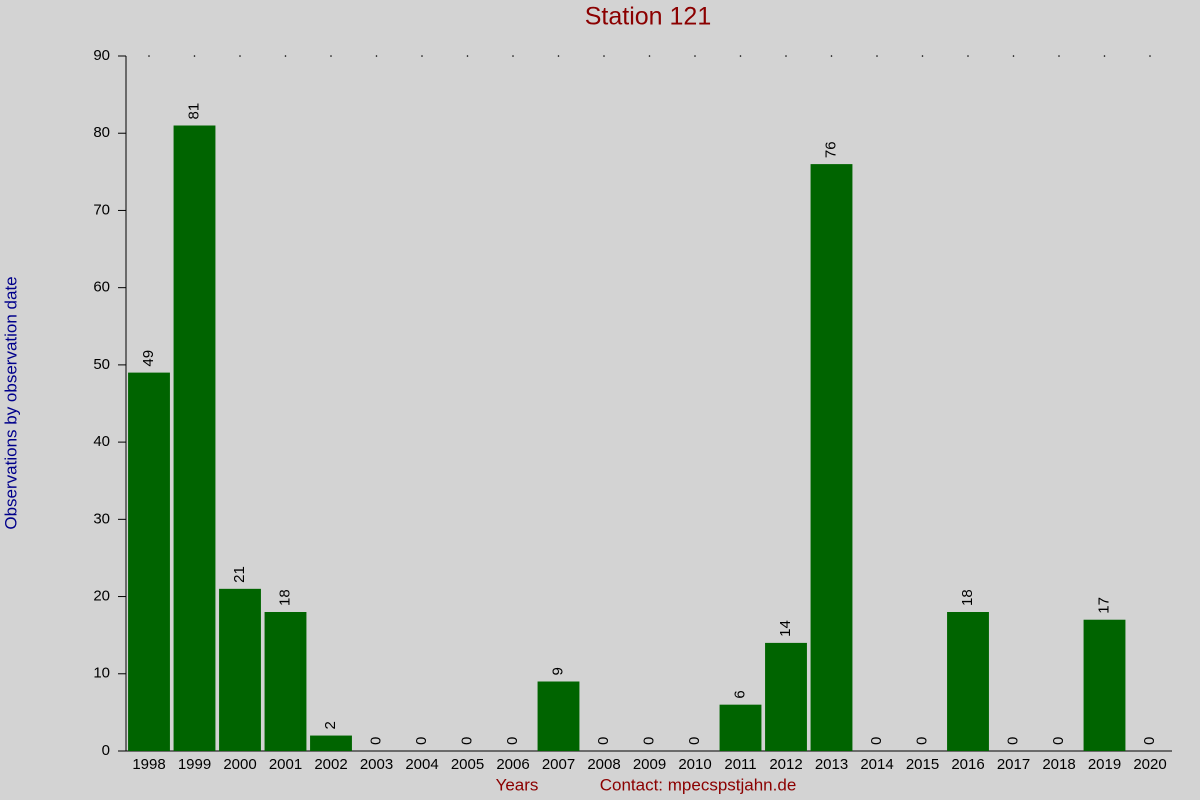 This screenshot has width=1200, height=800. What do you see at coordinates (1103, 605) in the screenshot?
I see `value-label: 17` at bounding box center [1103, 605].